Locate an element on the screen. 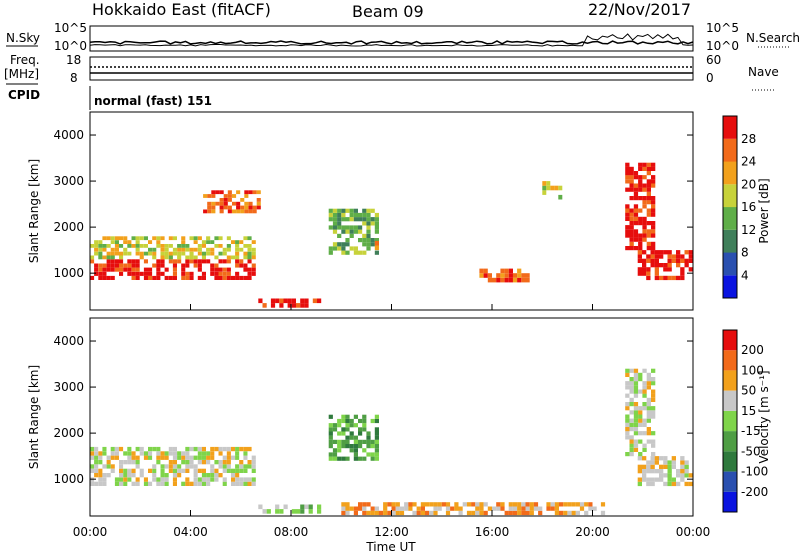 The height and width of the screenshot is (554, 800). power-colorbar-tick-1: 8 is located at coordinates (745, 253).